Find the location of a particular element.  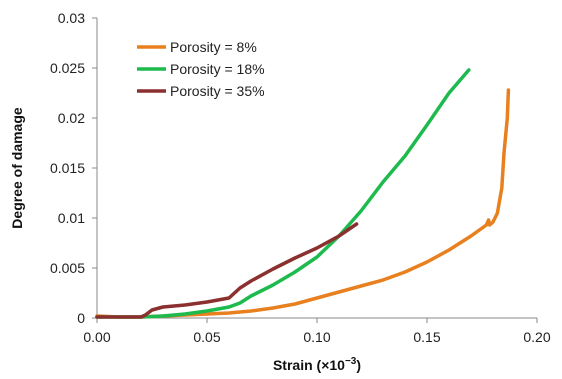

x-tick-label: 0.15 is located at coordinates (426, 337).